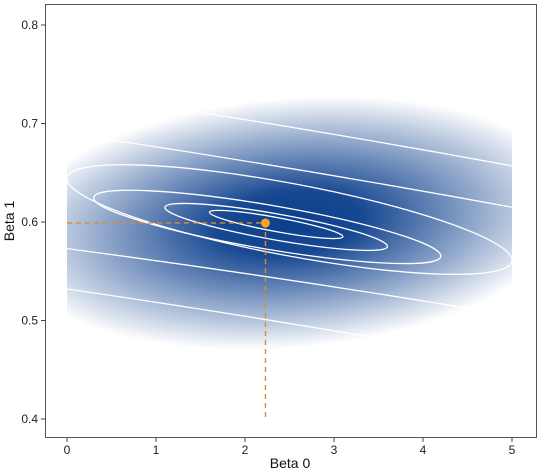 This screenshot has width=540, height=473. Describe the element at coordinates (9, 221) in the screenshot. I see `y-axis-title: Beta 1` at that location.